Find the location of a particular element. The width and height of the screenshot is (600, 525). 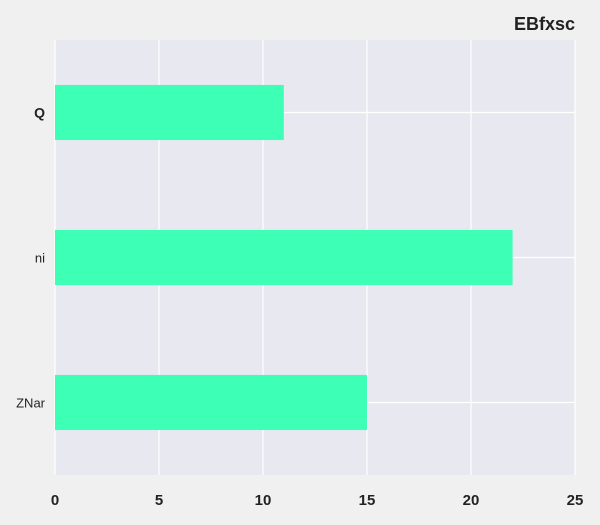

chart-title: EBfxsc is located at coordinates (544, 24).